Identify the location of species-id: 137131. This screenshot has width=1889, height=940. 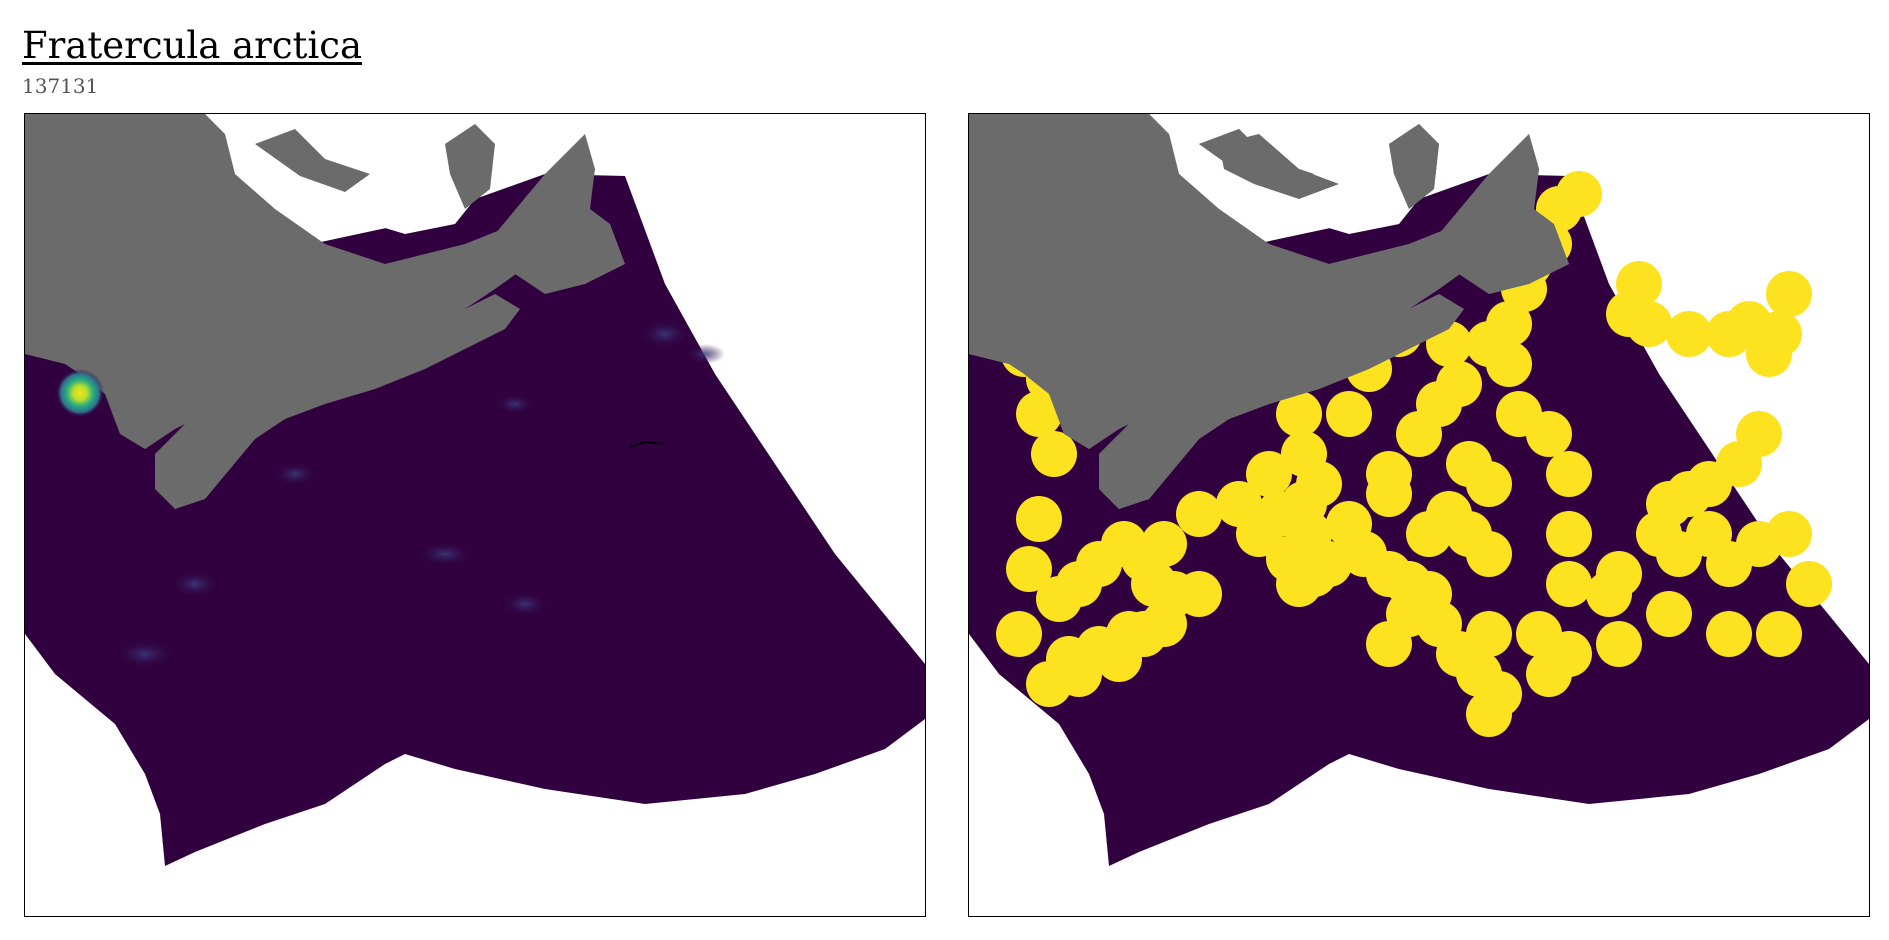
(60, 86).